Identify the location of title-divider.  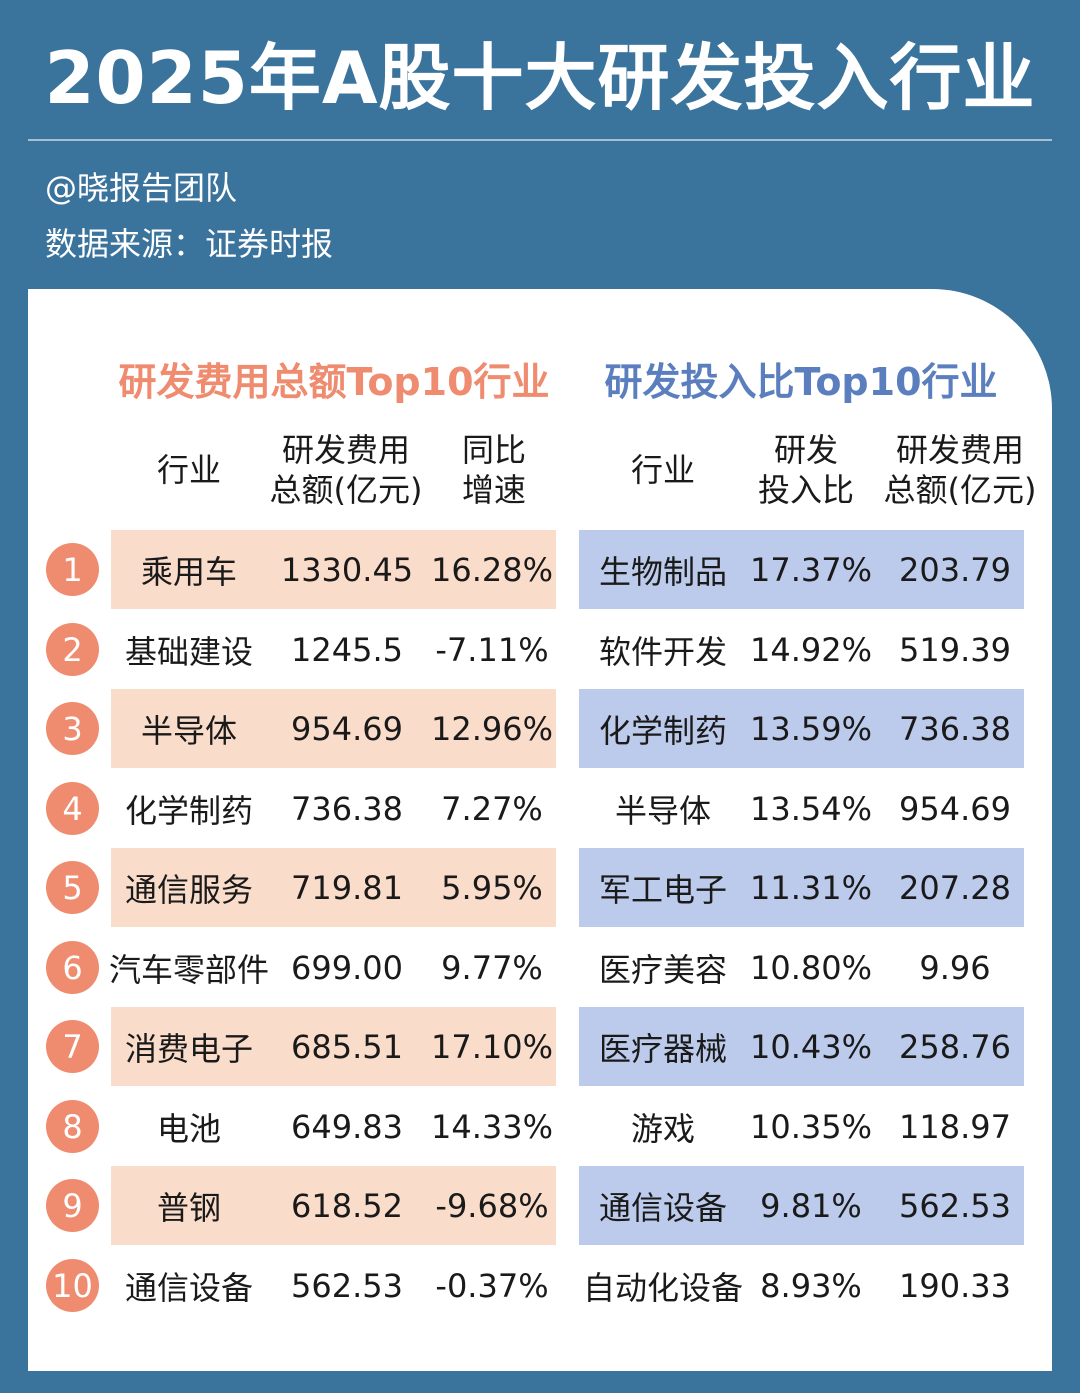
(540, 140).